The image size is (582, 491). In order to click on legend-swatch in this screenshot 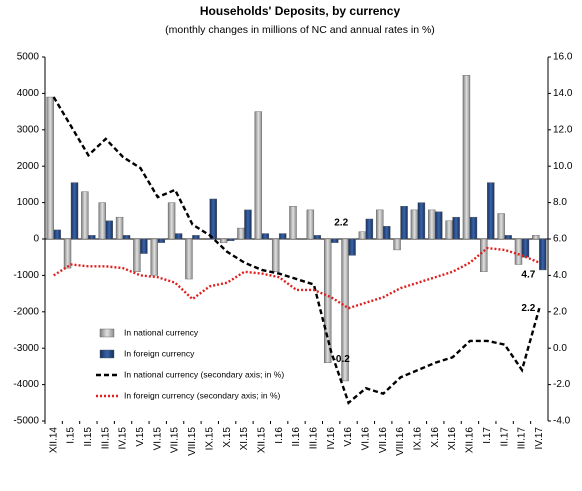, I will do `click(107, 333)`.